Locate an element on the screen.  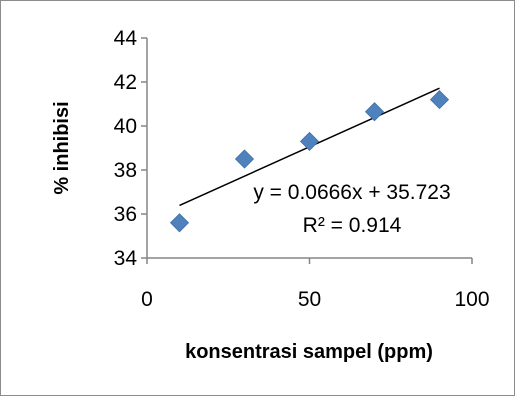
y-tick-label: 42 is located at coordinates (125, 82).